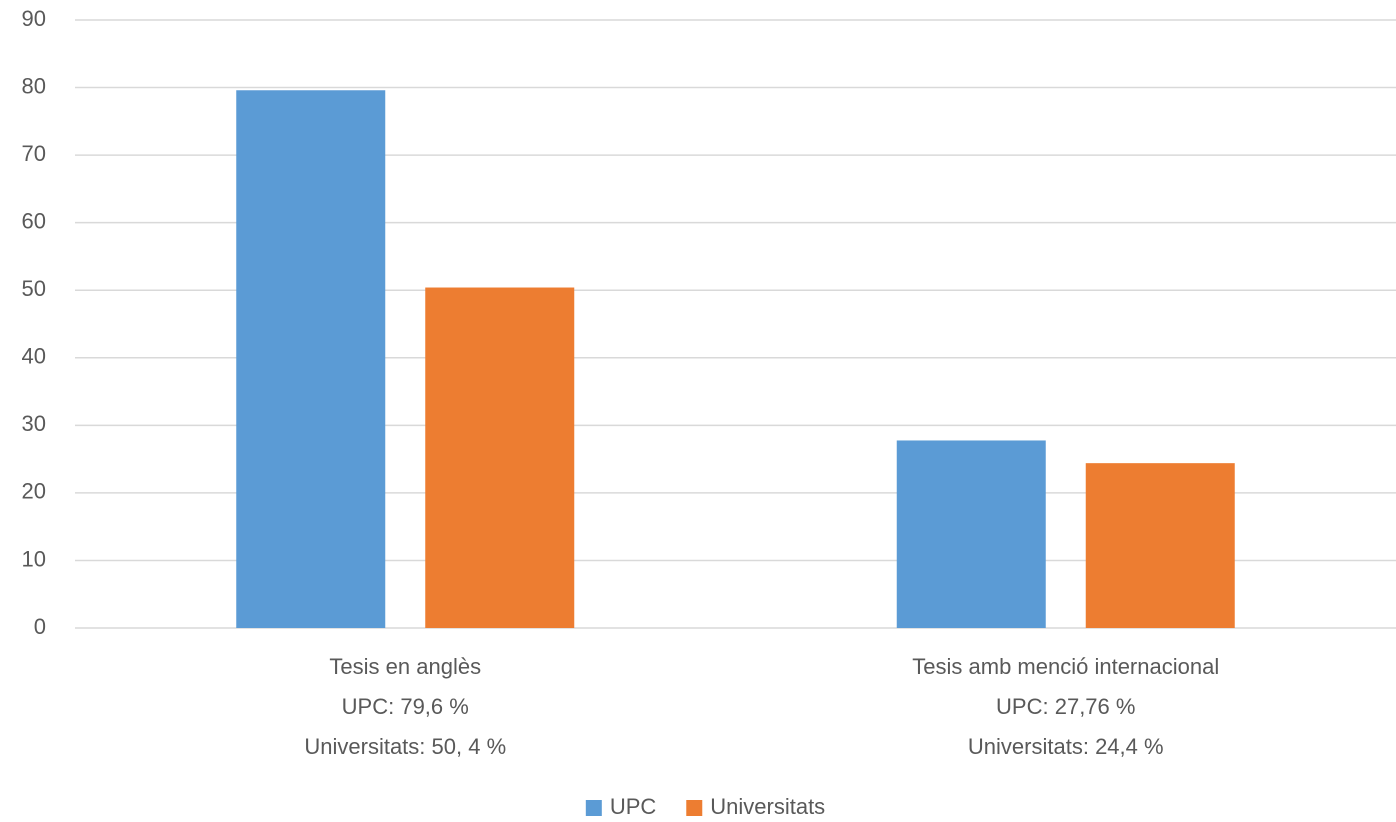  Describe the element at coordinates (405, 746) in the screenshot. I see `x-tick-label: Universitats: 50, 4 %` at that location.